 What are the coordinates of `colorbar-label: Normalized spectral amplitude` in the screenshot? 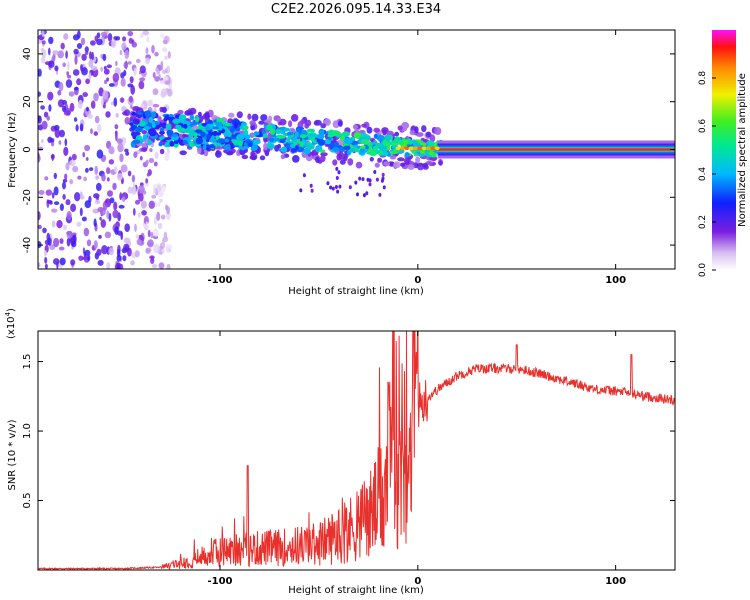 It's located at (742, 150).